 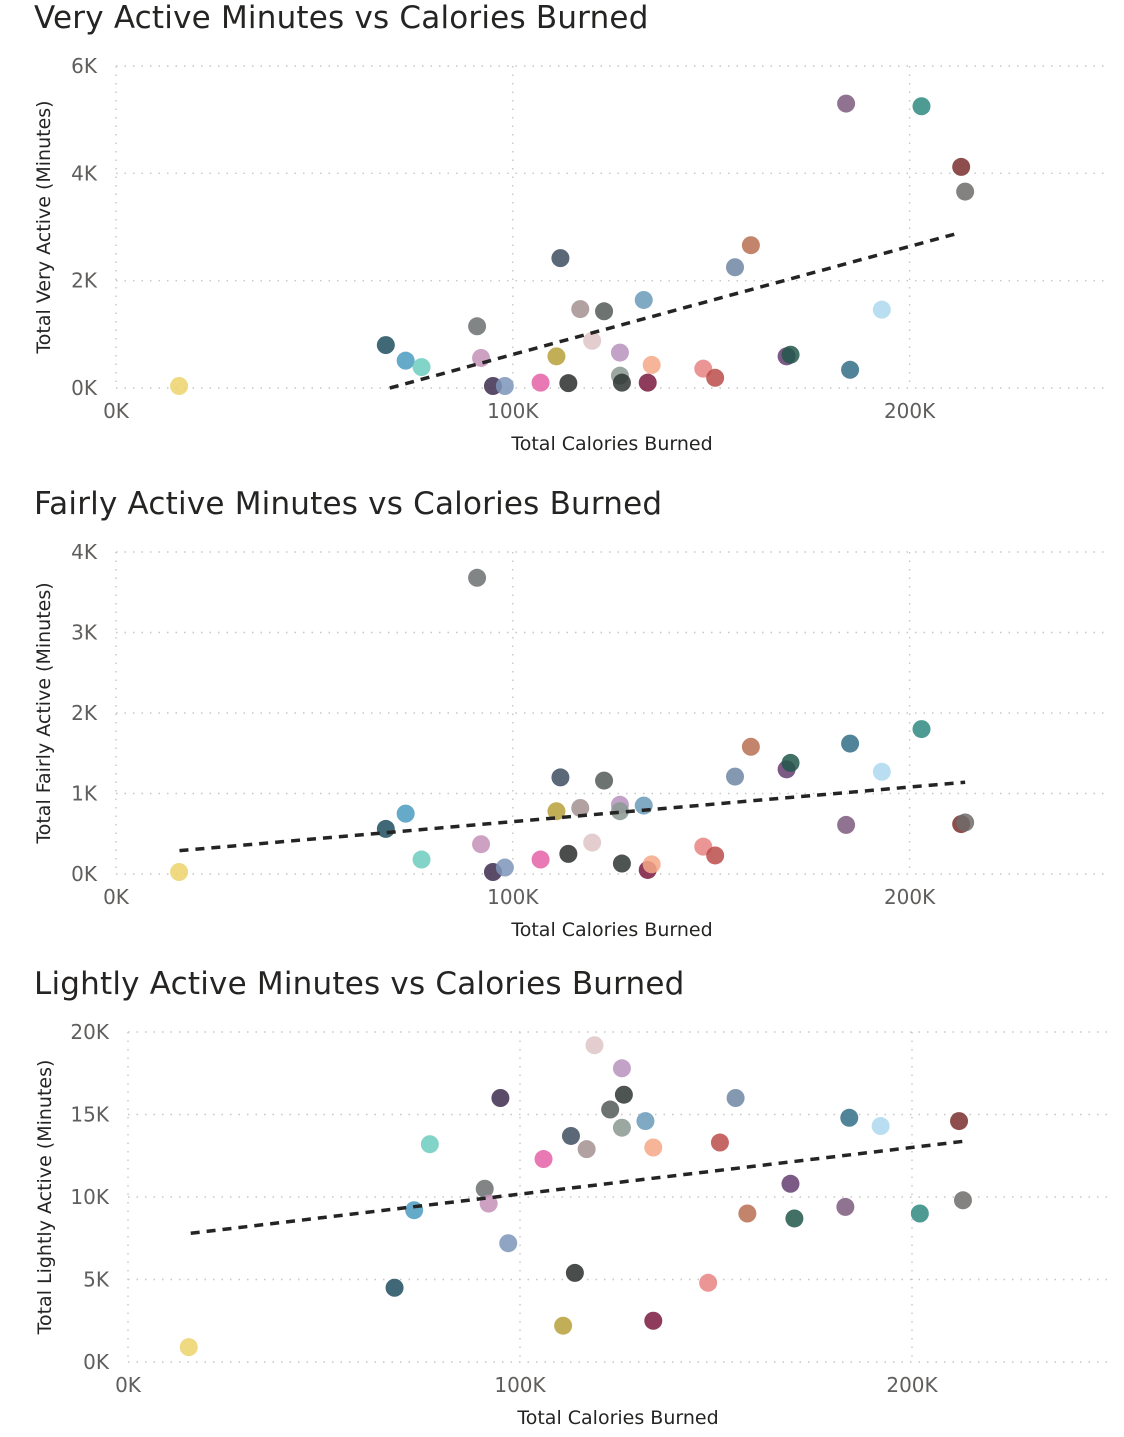 I want to click on y-axis-title: Total Very Active (Minutes), so click(x=44, y=227).